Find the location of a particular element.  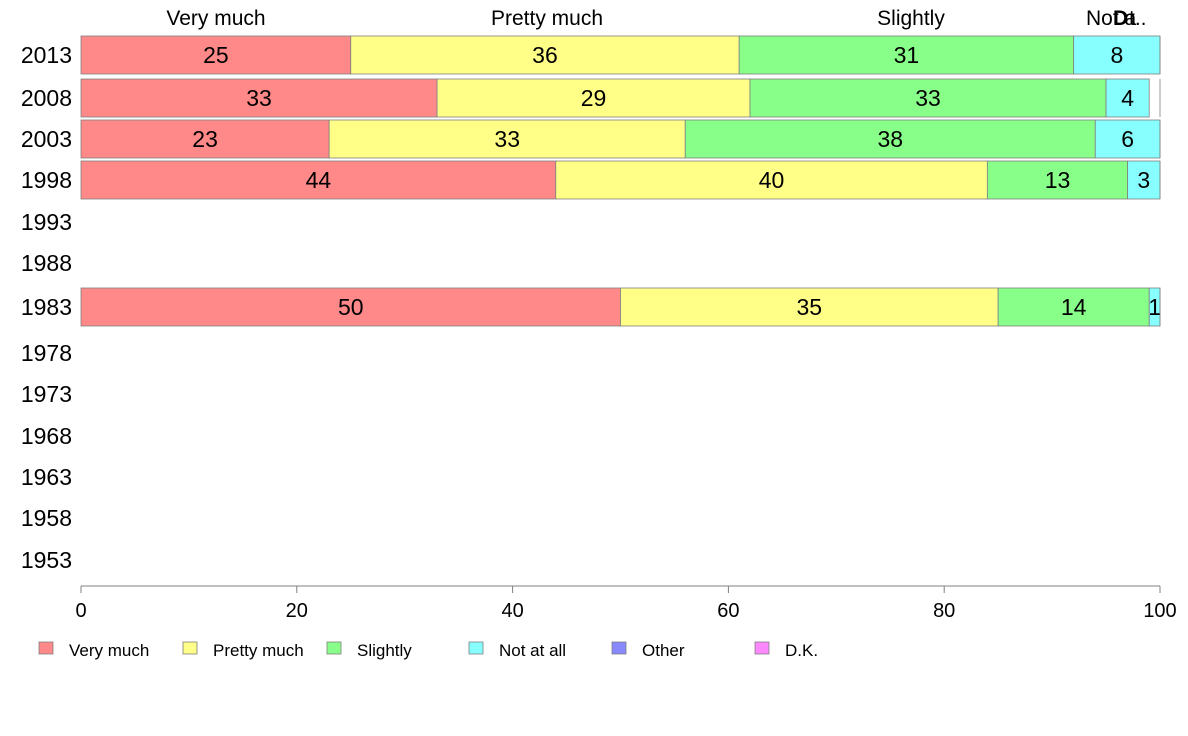

legend-label: D.K. is located at coordinates (801, 650).